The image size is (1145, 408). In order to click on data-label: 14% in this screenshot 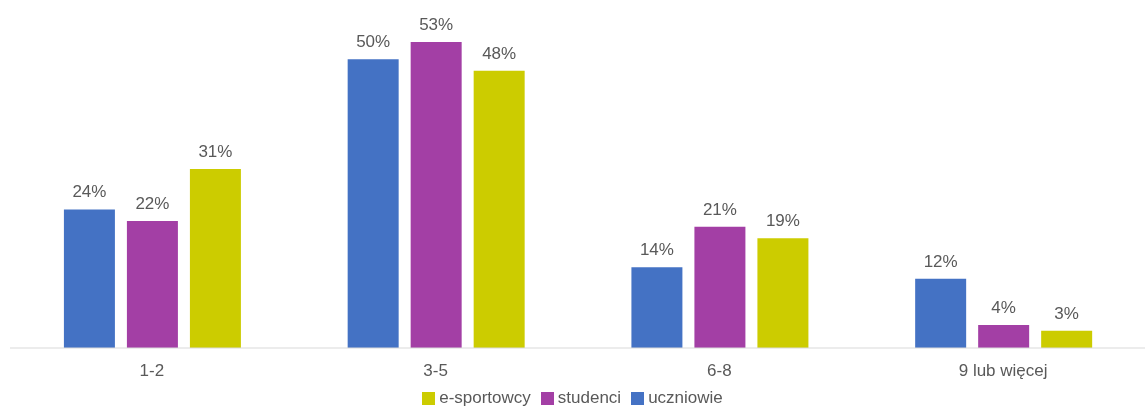, I will do `click(656, 250)`.